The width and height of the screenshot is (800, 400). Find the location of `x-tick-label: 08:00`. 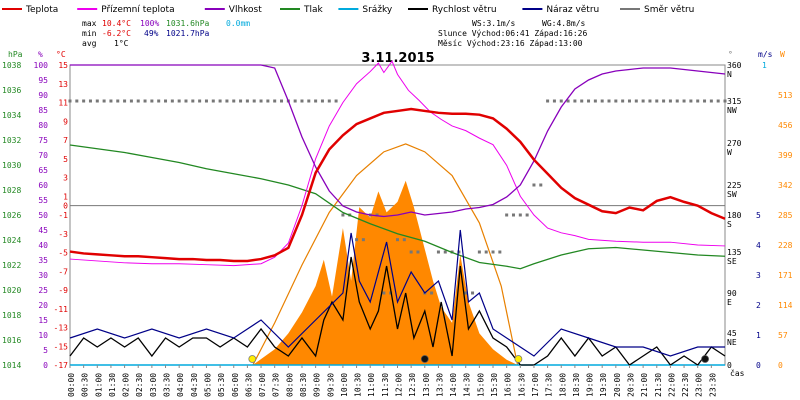

x-tick-label: 08:00 is located at coordinates (289, 385).